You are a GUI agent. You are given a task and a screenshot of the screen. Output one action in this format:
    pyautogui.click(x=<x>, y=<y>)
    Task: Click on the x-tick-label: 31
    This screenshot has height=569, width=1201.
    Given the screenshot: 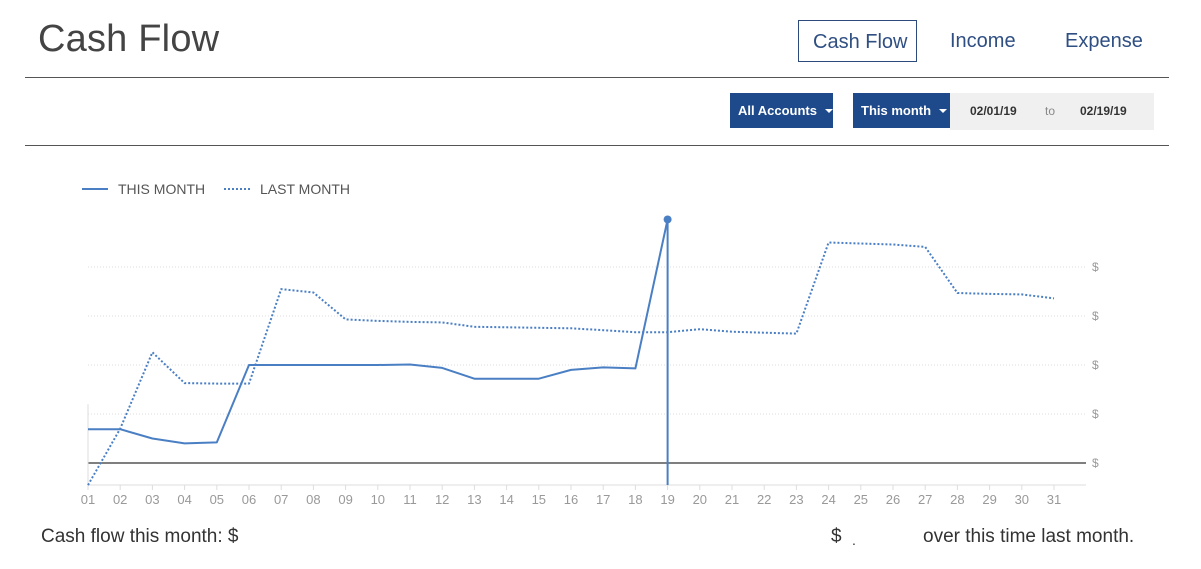 What is the action you would take?
    pyautogui.click(x=1054, y=499)
    